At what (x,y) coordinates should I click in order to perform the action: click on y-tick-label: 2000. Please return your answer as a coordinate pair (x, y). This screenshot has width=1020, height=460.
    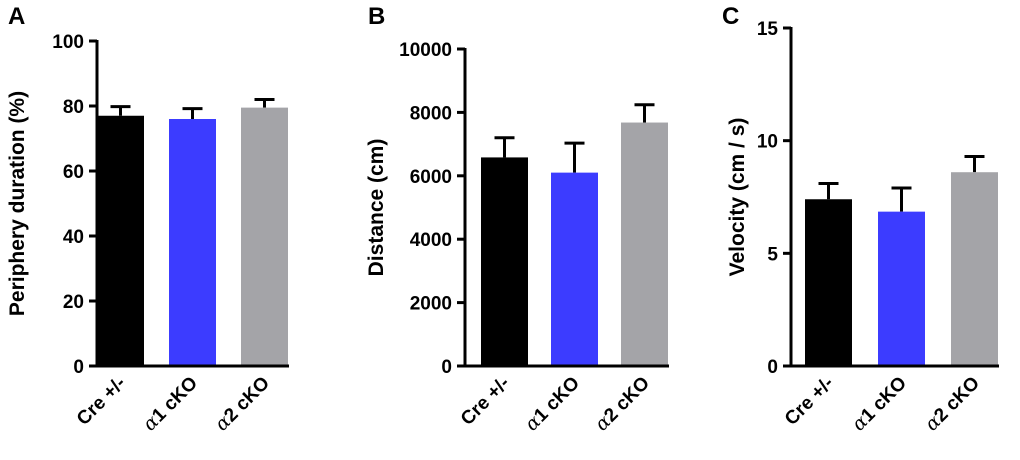
    Looking at the image, I should click on (431, 304).